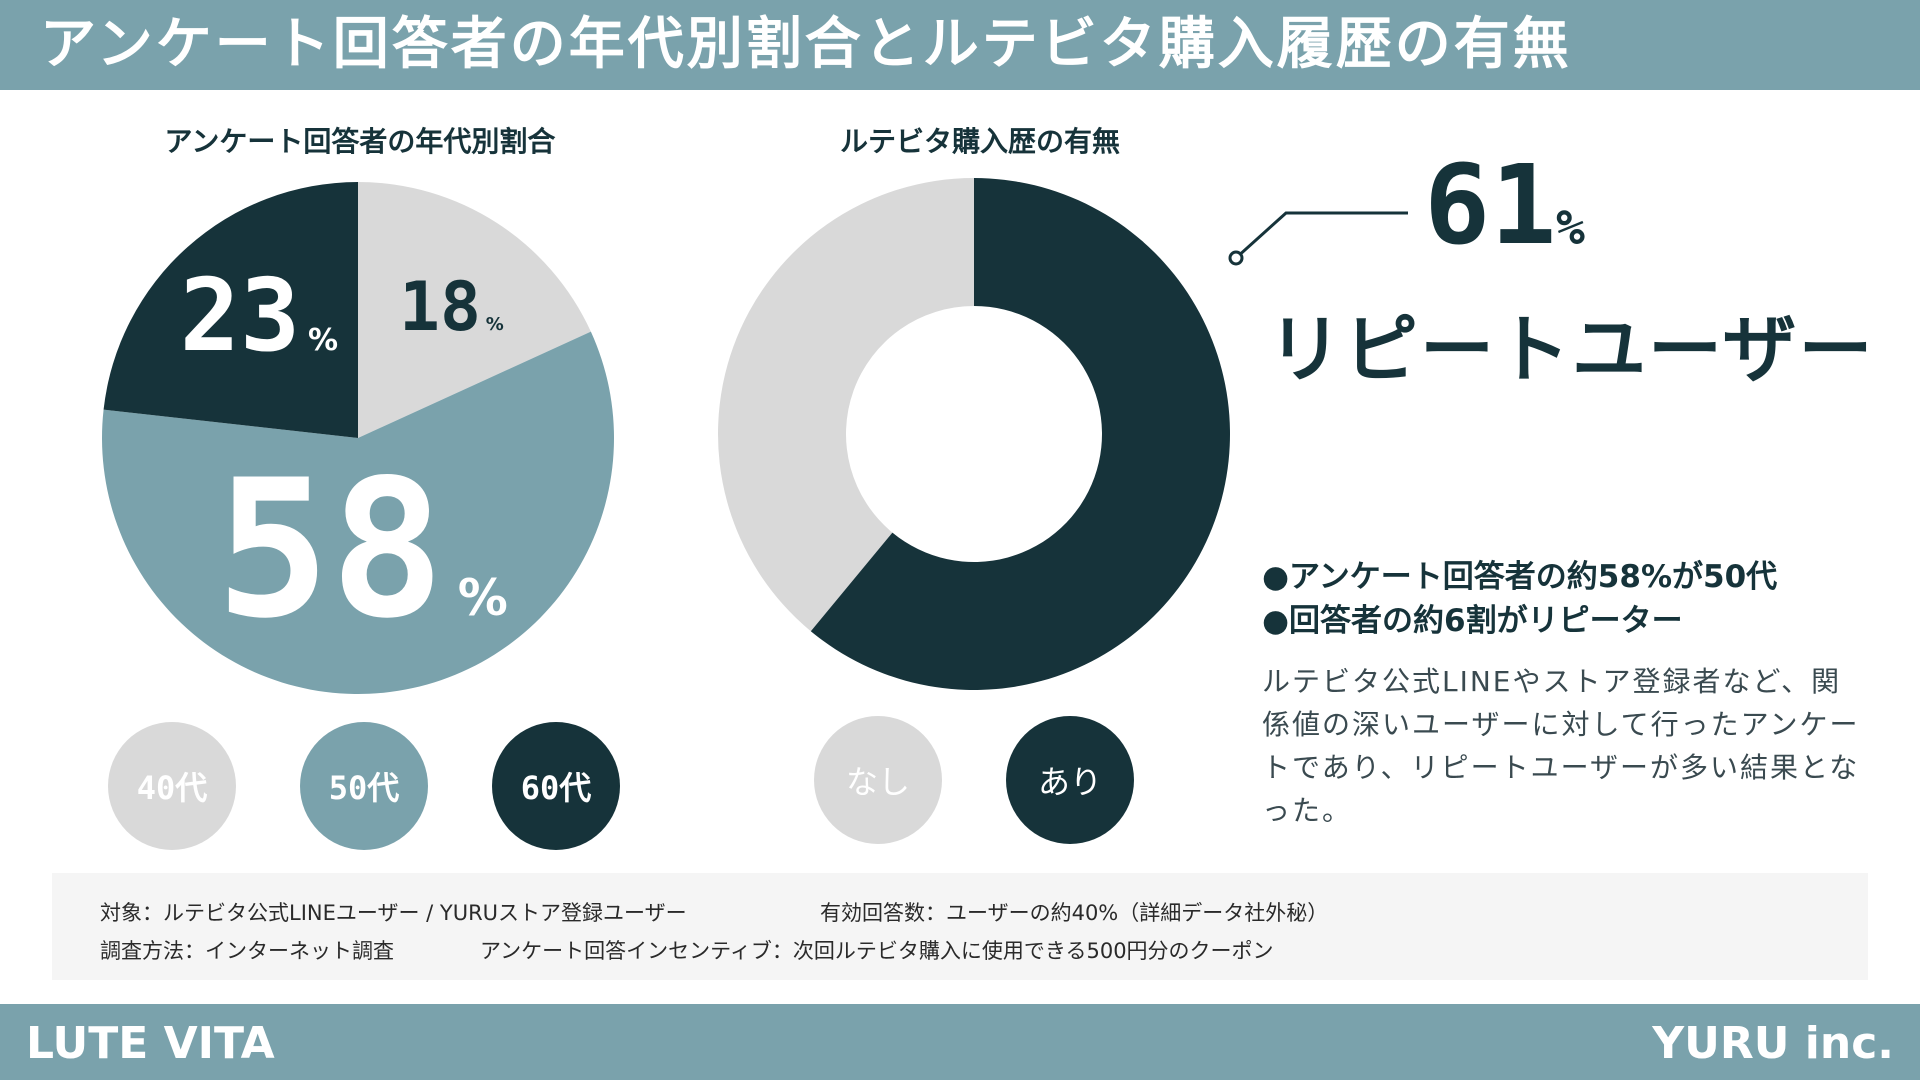  What do you see at coordinates (247, 951) in the screenshot?
I see `info-method: 調査方法：インターネット調査` at bounding box center [247, 951].